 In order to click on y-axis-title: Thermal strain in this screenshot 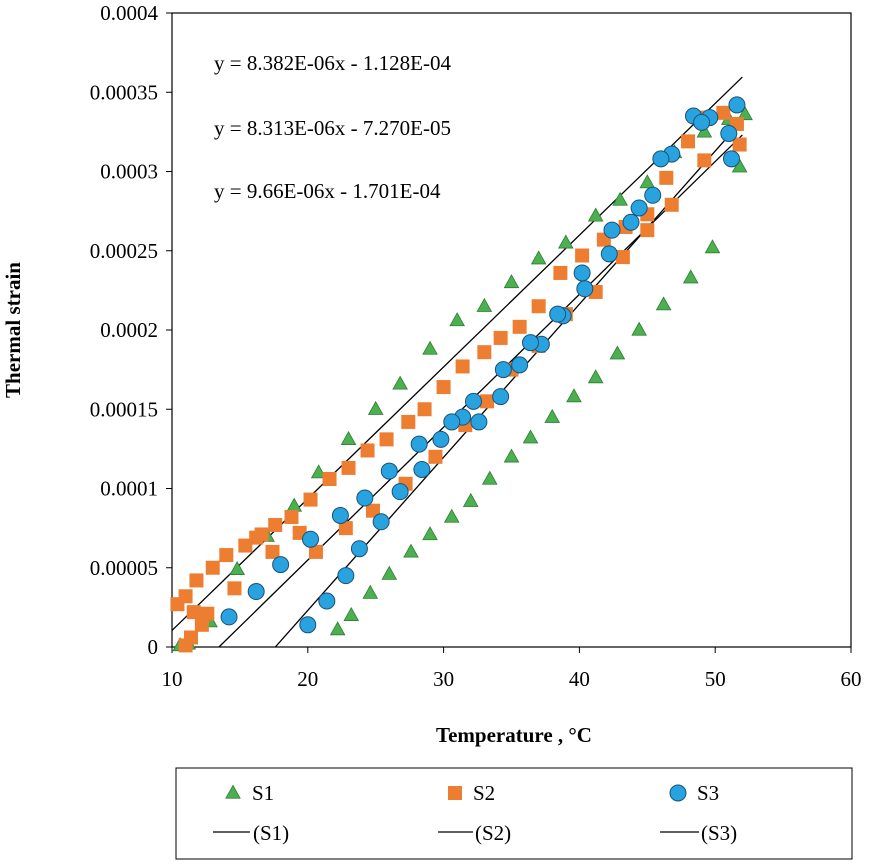, I will do `click(13, 330)`.